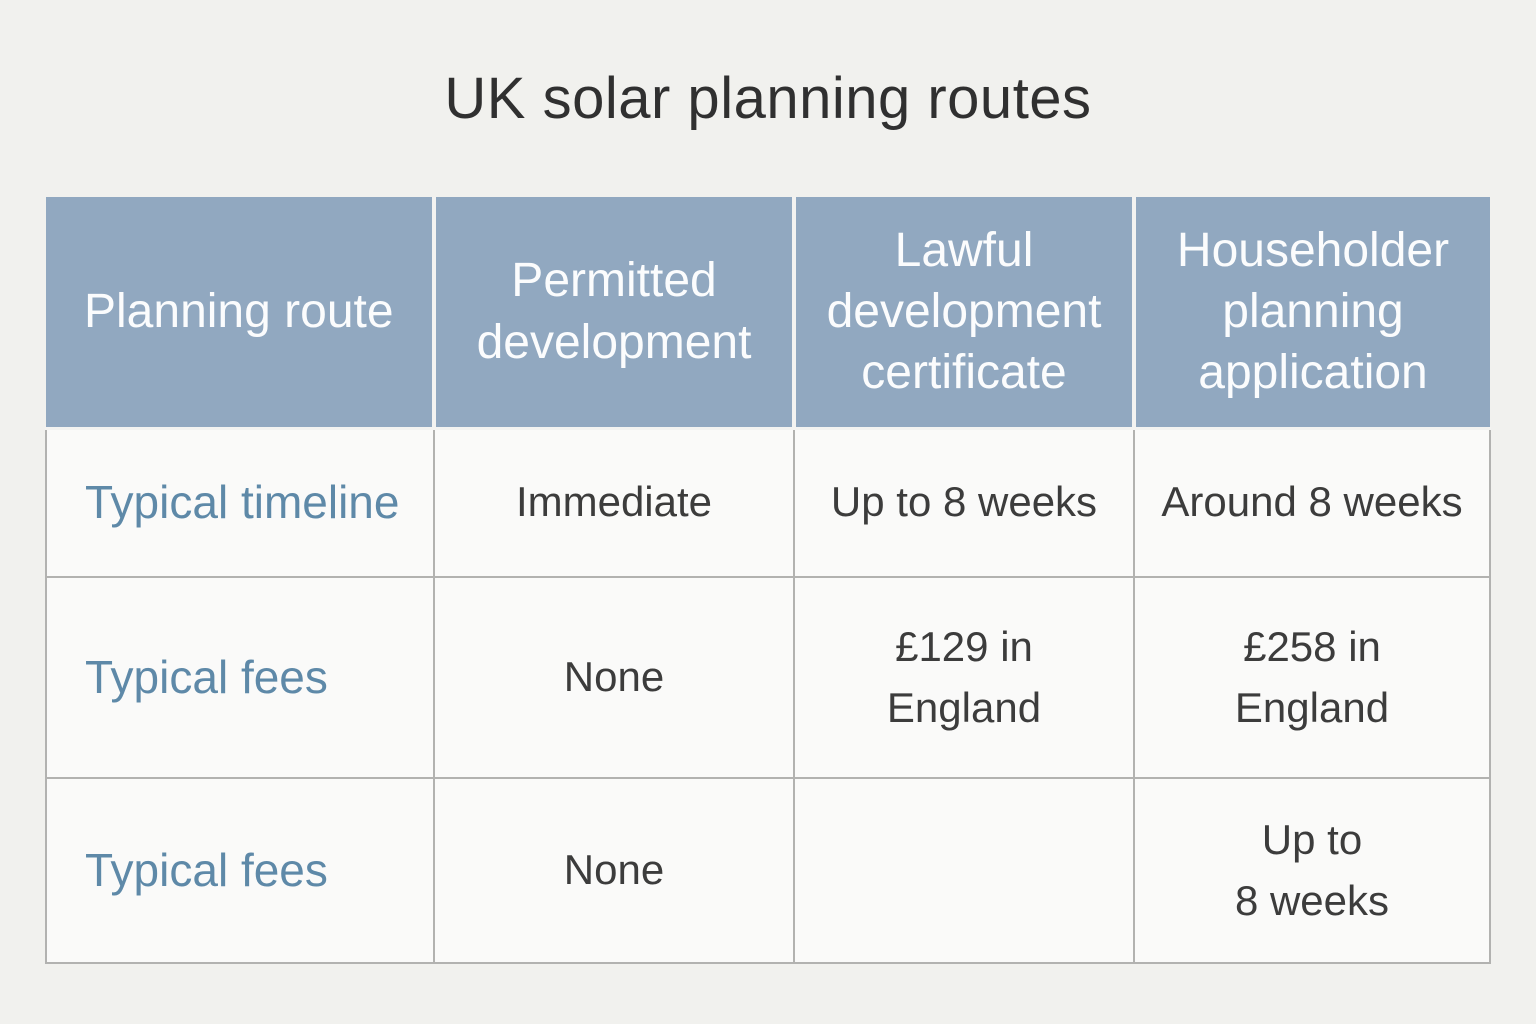 Image resolution: width=1536 pixels, height=1024 pixels. Describe the element at coordinates (615, 313) in the screenshot. I see `header-permitted-development: Permitted development` at that location.